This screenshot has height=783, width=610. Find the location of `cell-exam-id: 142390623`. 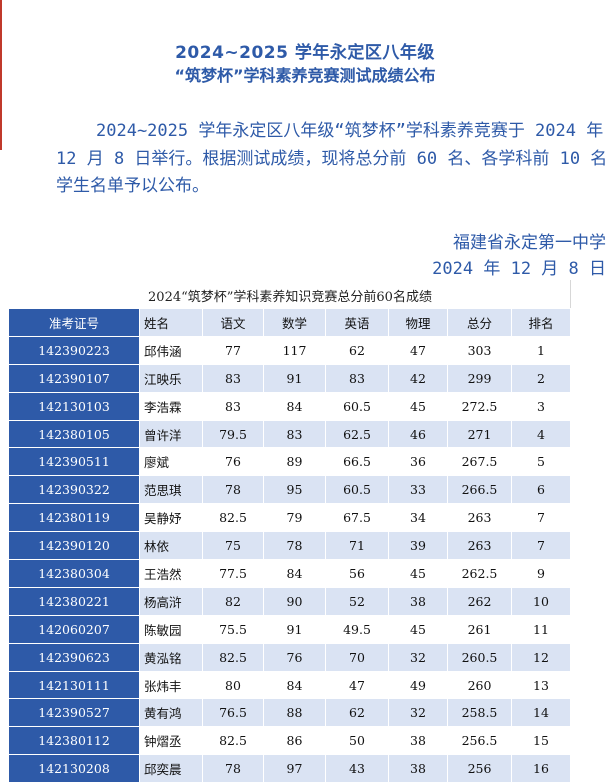

cell-exam-id: 142390623 is located at coordinates (74, 657).